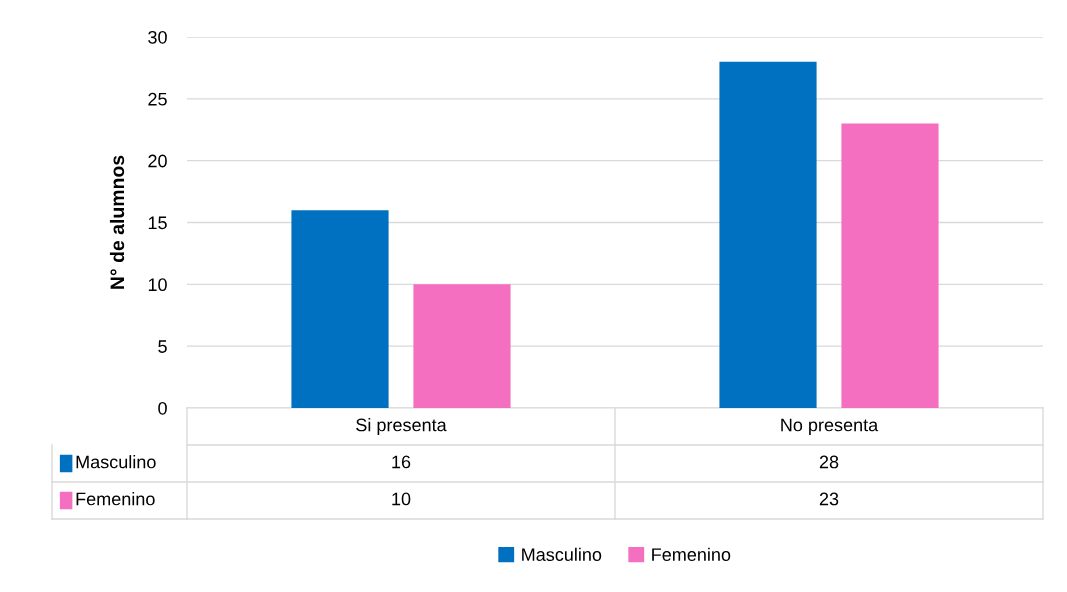 The width and height of the screenshot is (1067, 592). What do you see at coordinates (830, 426) in the screenshot?
I see `x-tick-label: No presenta` at bounding box center [830, 426].